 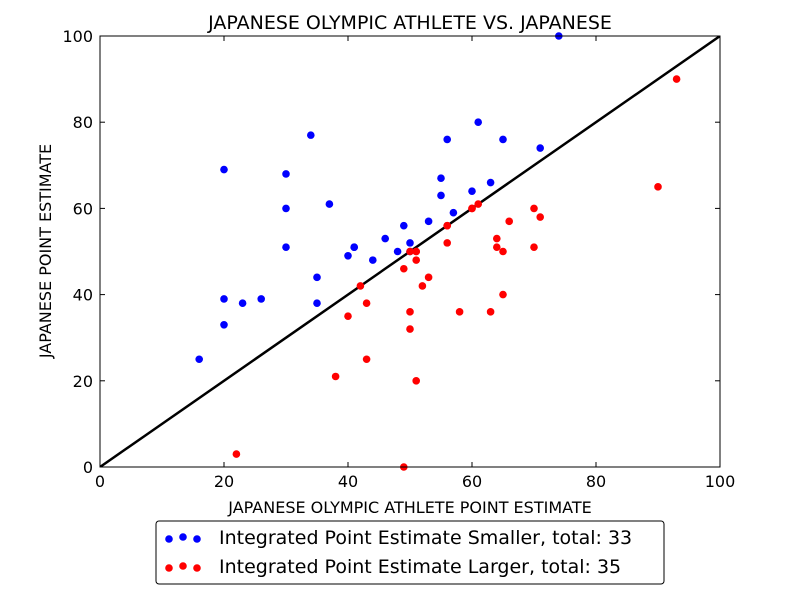 What do you see at coordinates (409, 507) in the screenshot?
I see `x-axis-label: JAPANESE OLYMPIC ATHLETE POINT ESTIMATE` at bounding box center [409, 507].